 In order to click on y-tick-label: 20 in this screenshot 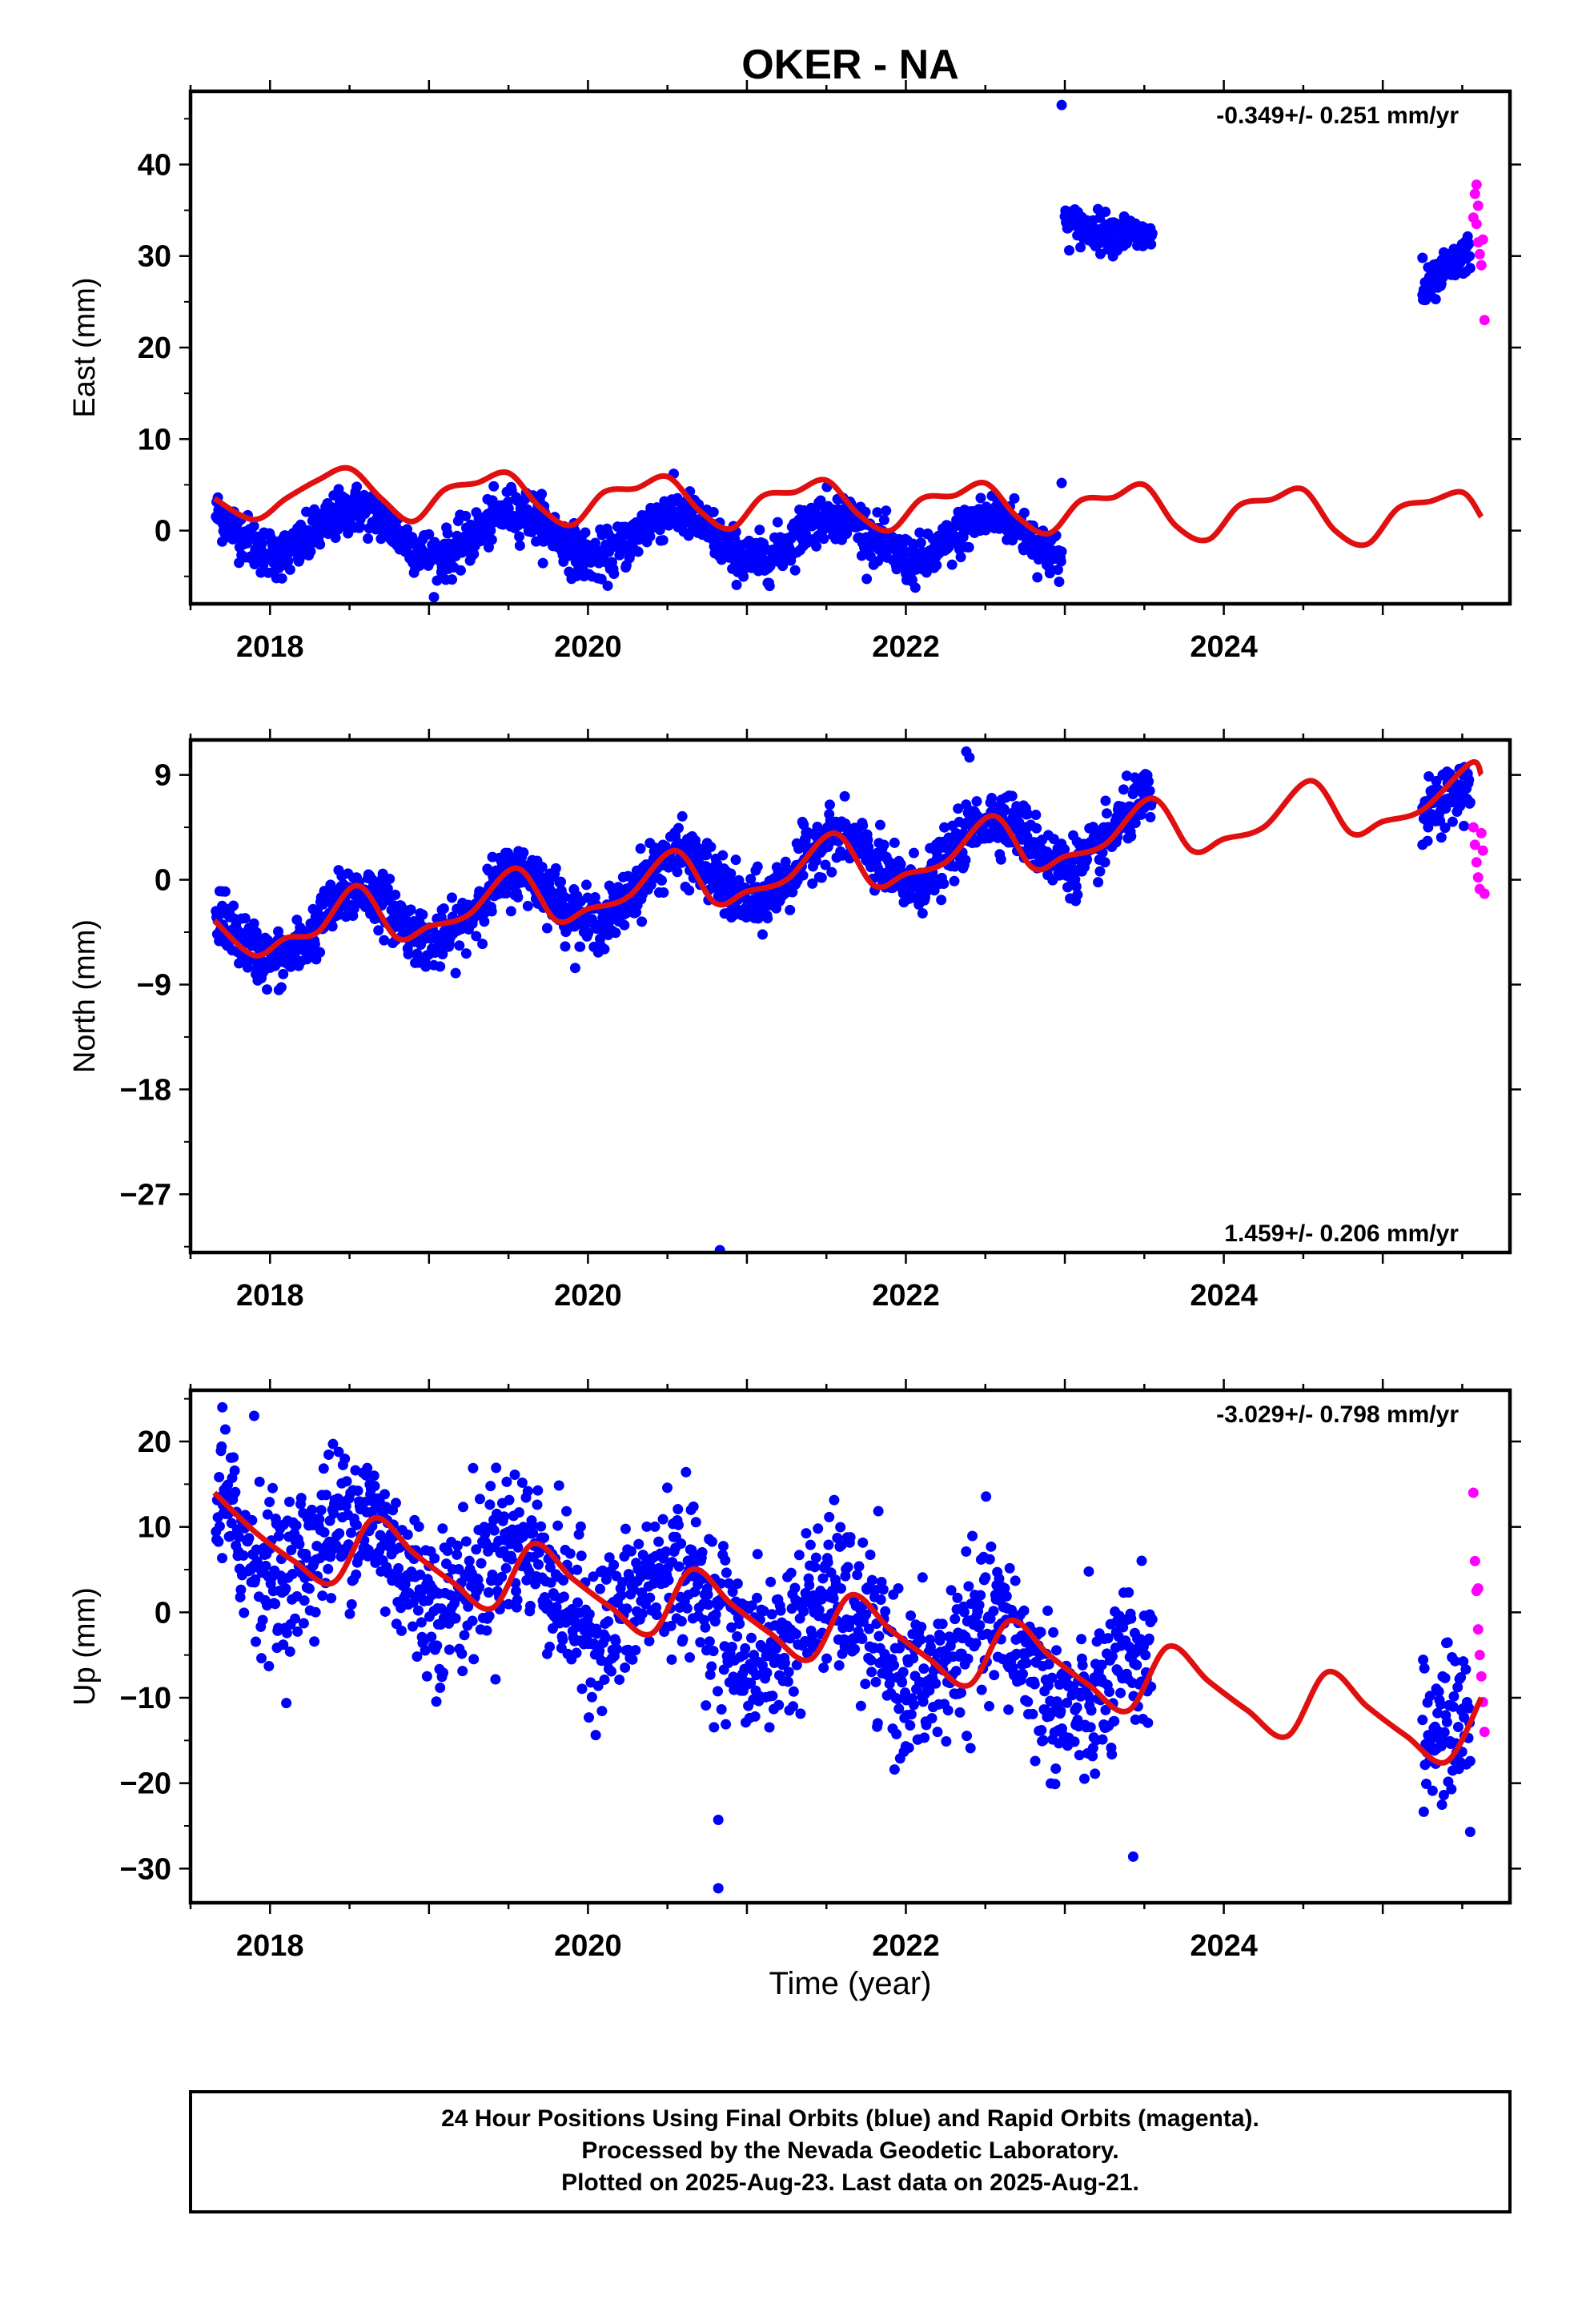, I will do `click(154, 1442)`.